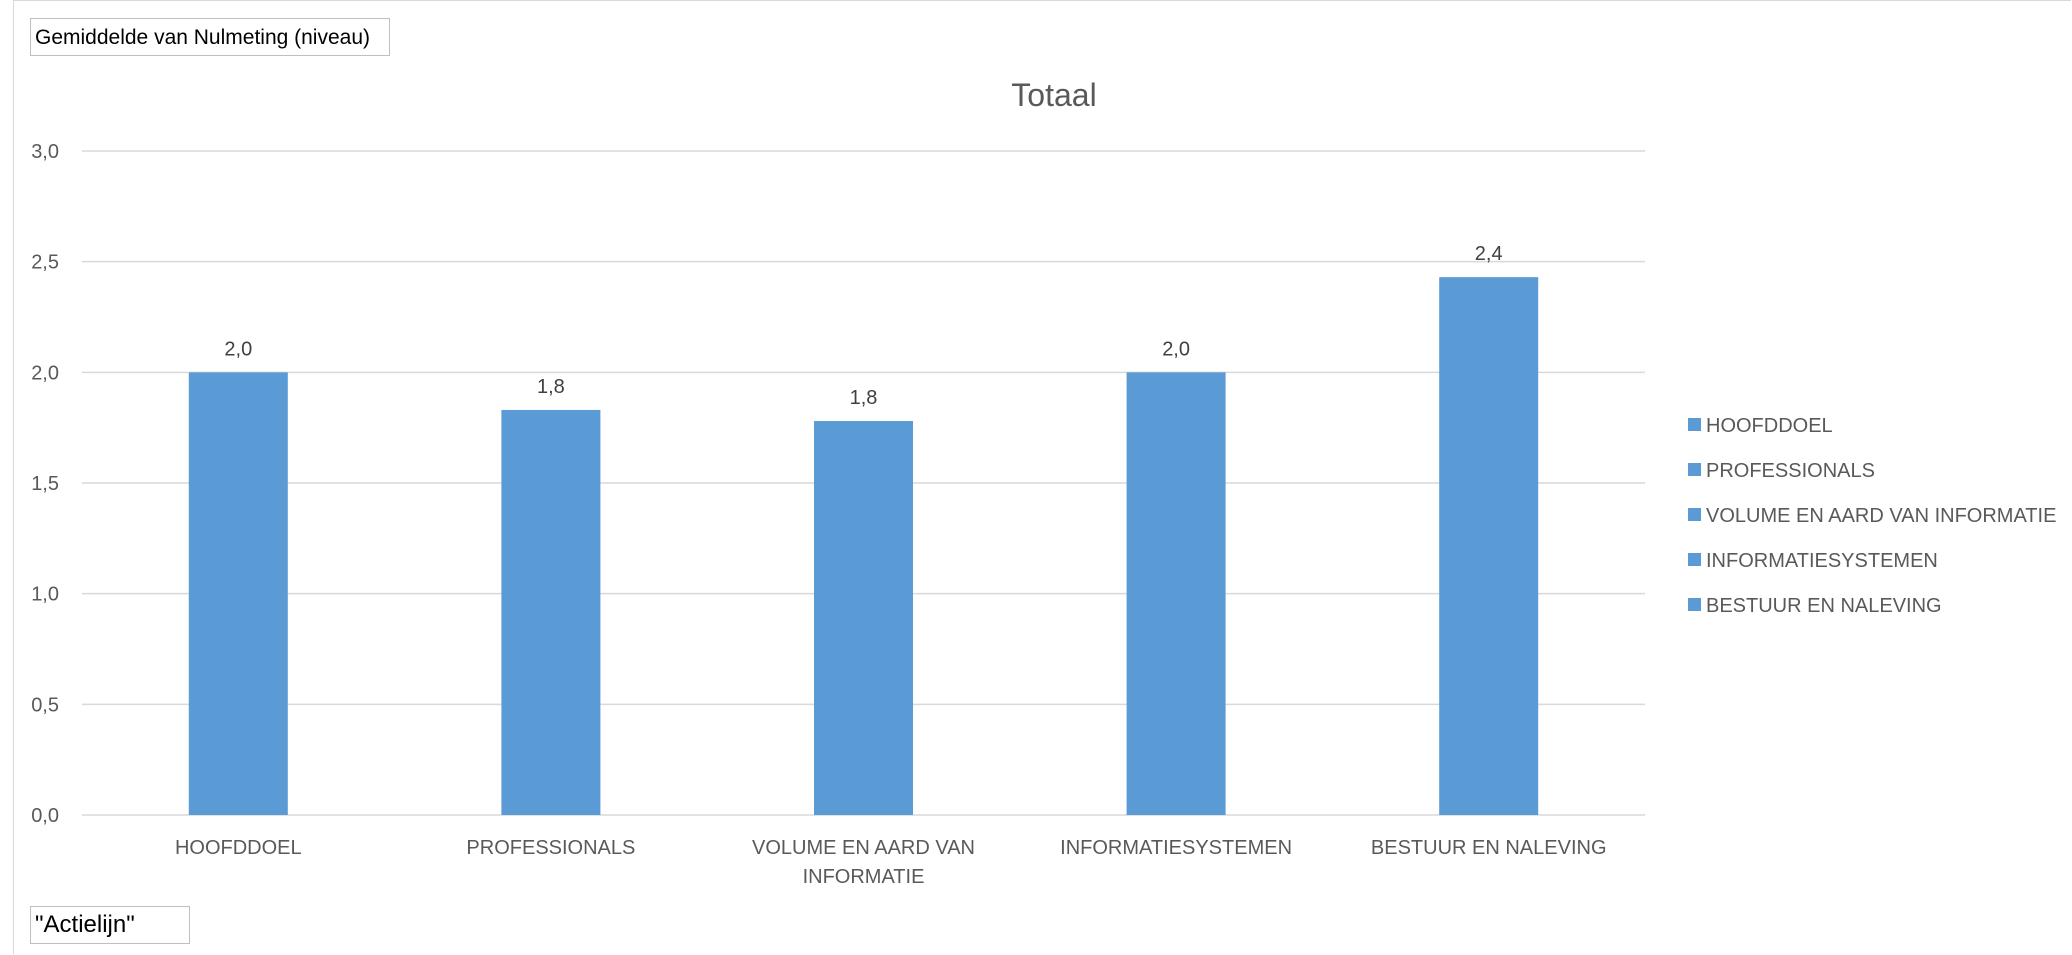 This screenshot has width=2072, height=955. What do you see at coordinates (45, 373) in the screenshot?
I see `y-tick-label: 2,0` at bounding box center [45, 373].